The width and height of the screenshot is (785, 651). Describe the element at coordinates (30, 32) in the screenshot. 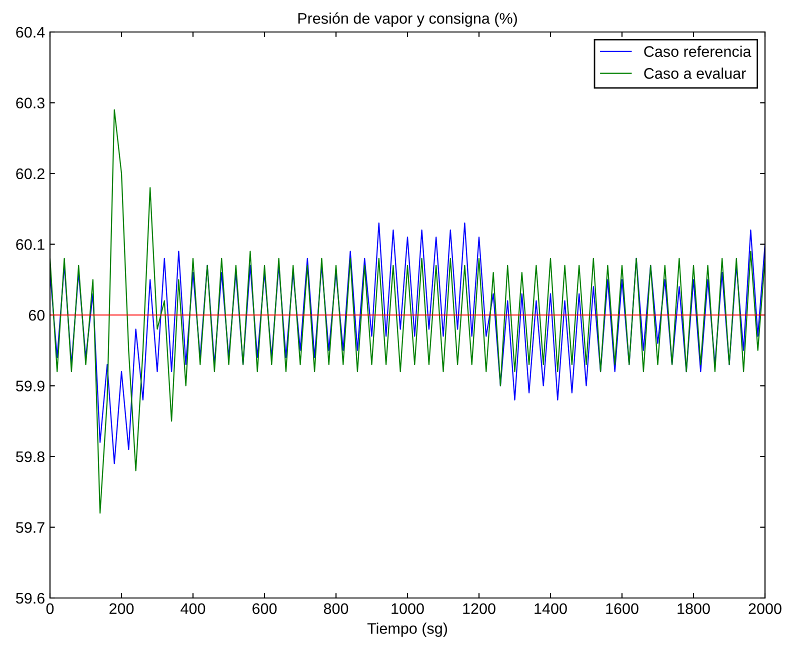

I see `y-tick-label: 60.4` at that location.